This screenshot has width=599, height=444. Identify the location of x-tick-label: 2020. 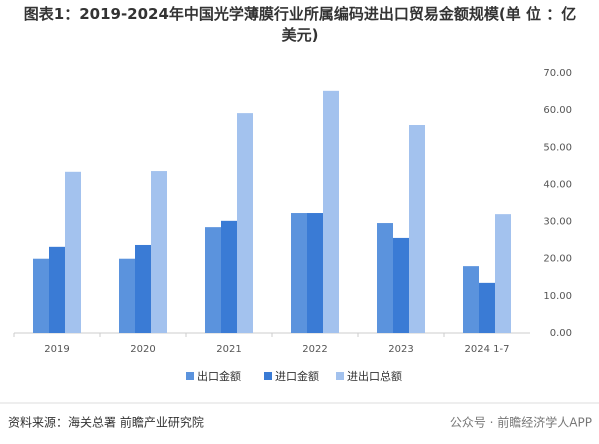
(142, 349).